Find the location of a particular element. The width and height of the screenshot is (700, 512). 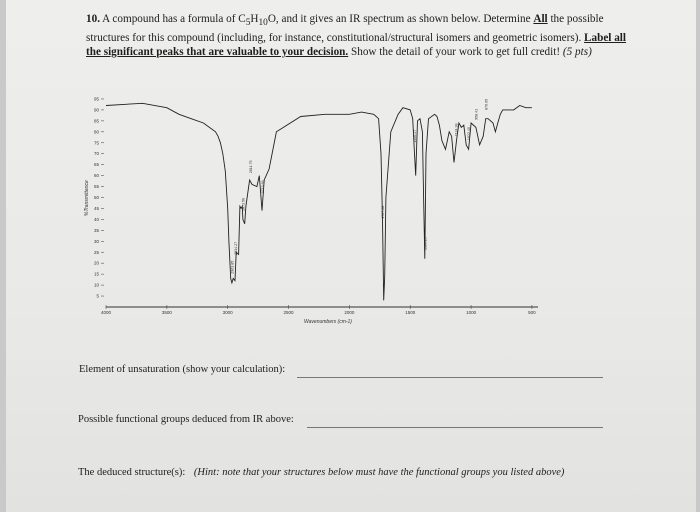

y-axis-label: %Transmittance is located at coordinates (87, 198).